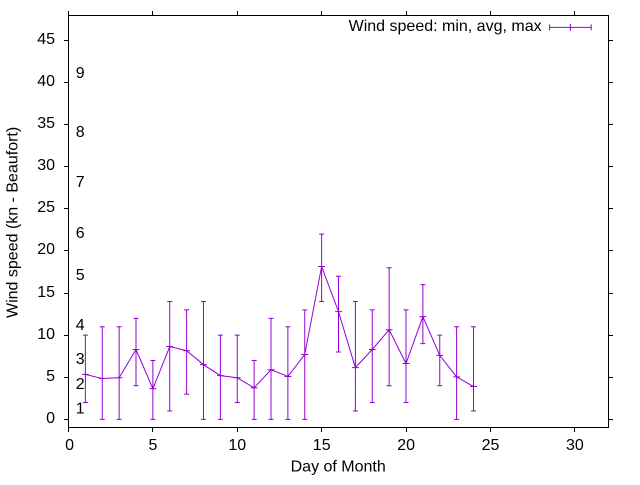 The width and height of the screenshot is (640, 485). I want to click on svg-text: Day of Month, so click(338, 466).